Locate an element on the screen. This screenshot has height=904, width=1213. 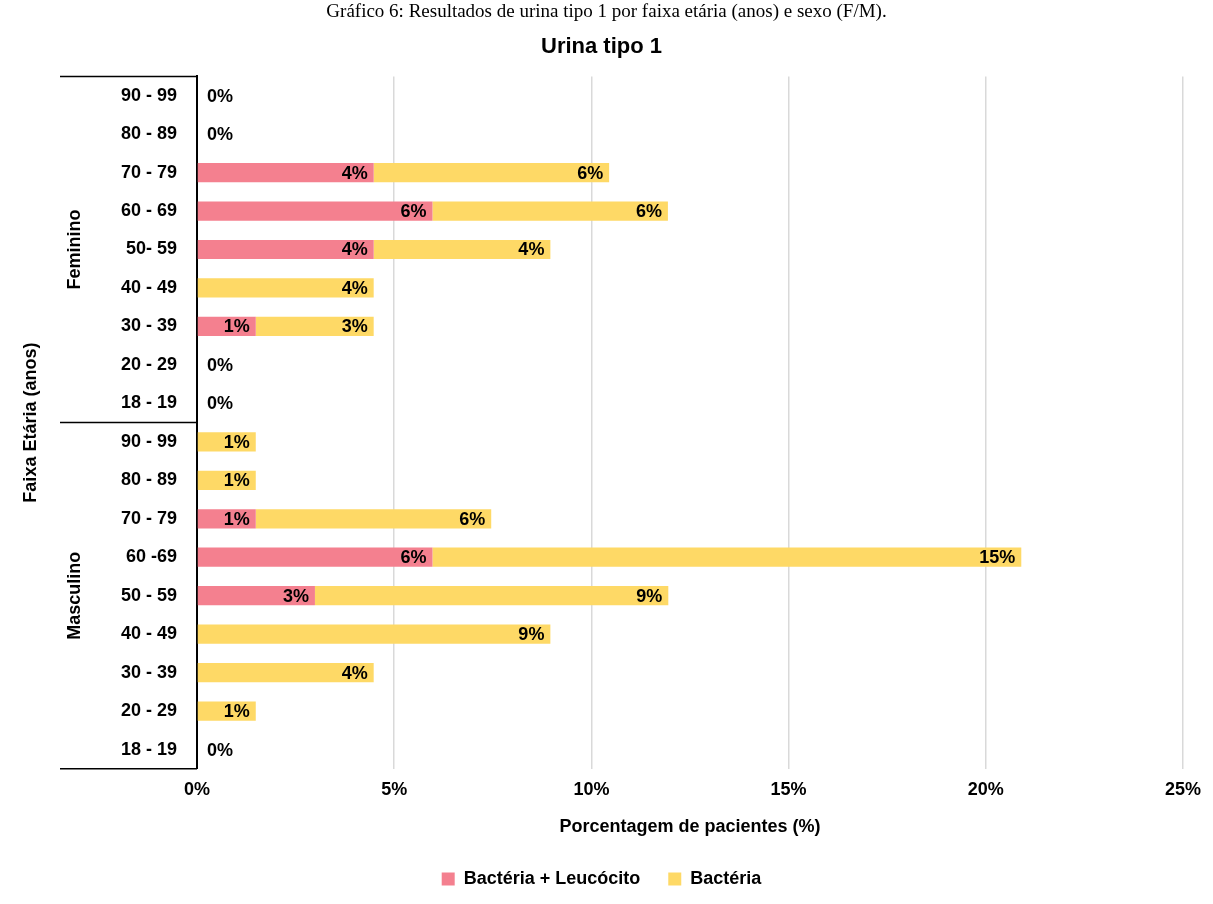
y-tick-label: 60 - 69 is located at coordinates (148, 210).